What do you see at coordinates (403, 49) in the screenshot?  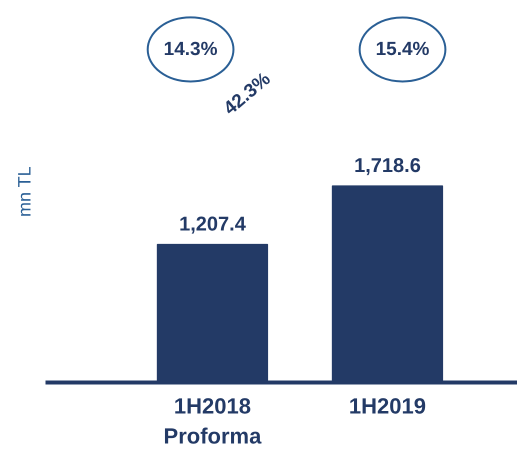 I see `text: 15.4%` at bounding box center [403, 49].